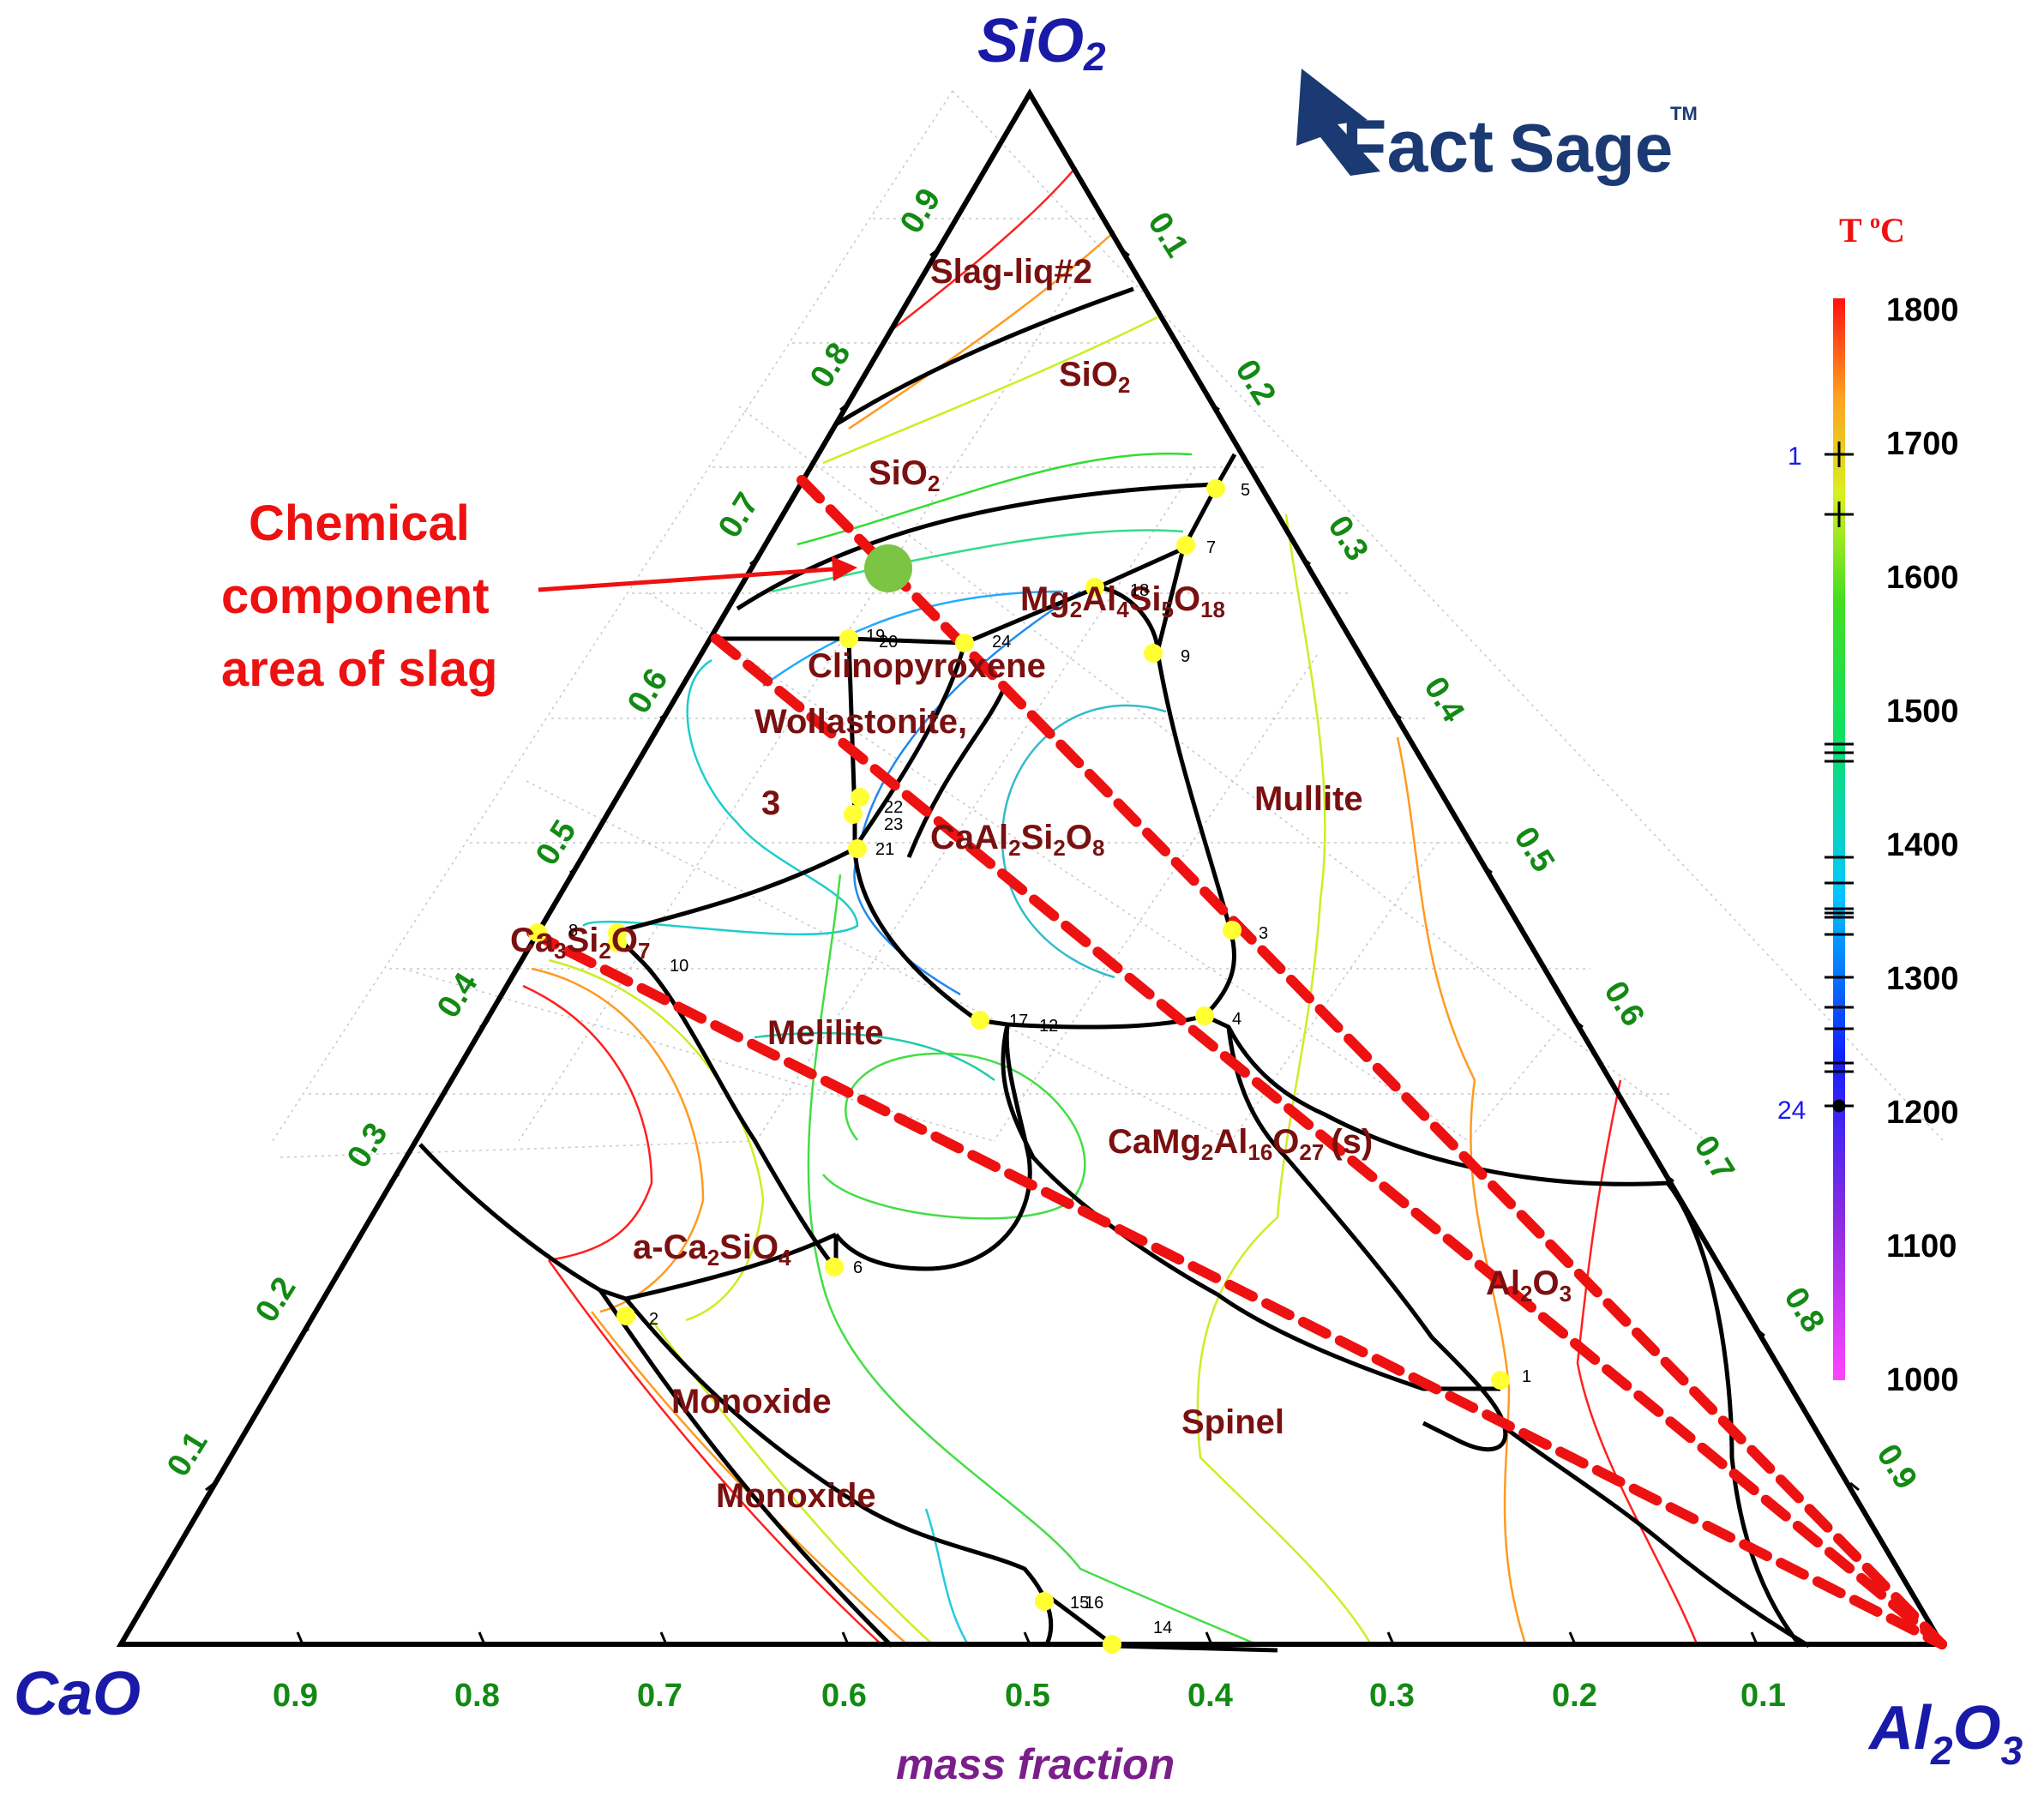  Describe the element at coordinates (1922, 444) in the screenshot. I see `svg-text: 1700` at that location.